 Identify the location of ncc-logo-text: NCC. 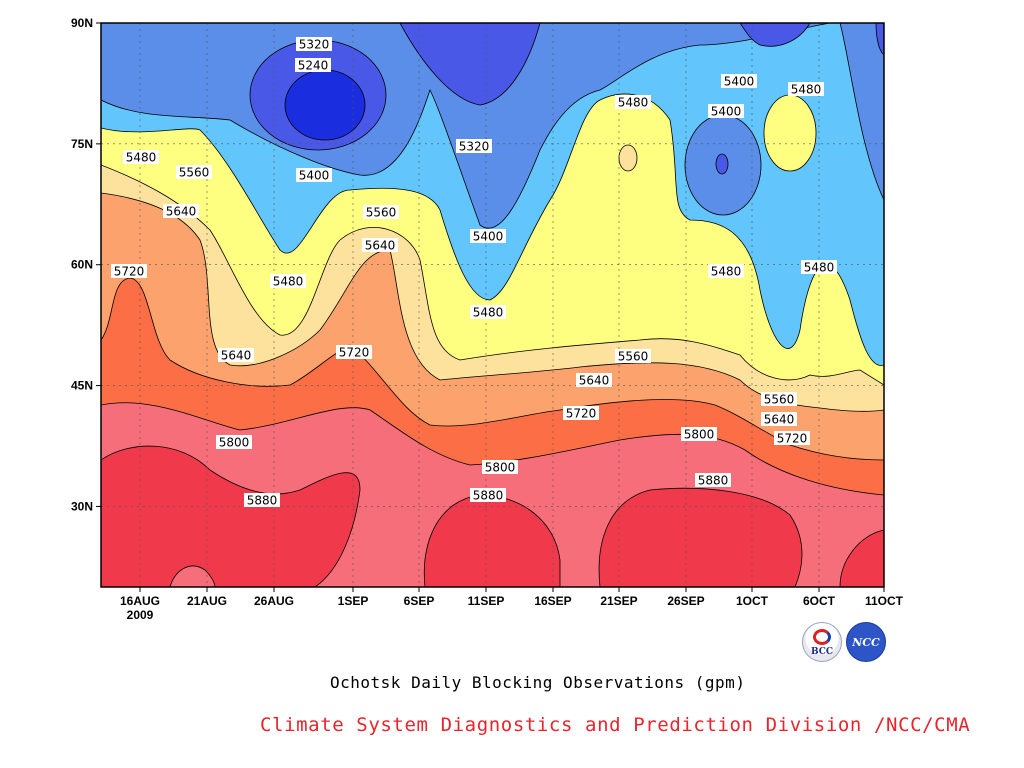
(866, 642).